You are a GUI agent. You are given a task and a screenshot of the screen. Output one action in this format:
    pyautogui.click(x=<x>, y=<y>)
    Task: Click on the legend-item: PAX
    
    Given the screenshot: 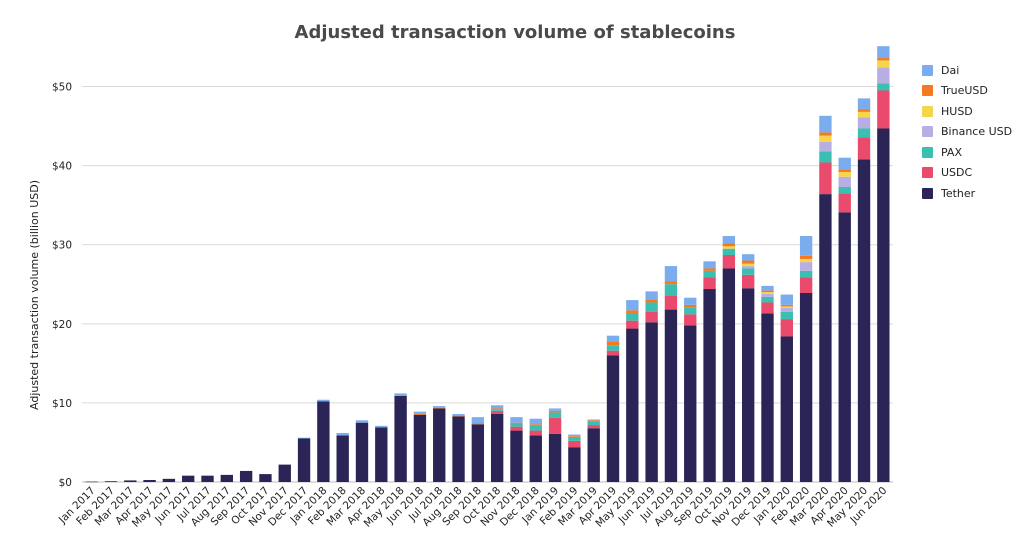 What is the action you would take?
    pyautogui.click(x=967, y=152)
    